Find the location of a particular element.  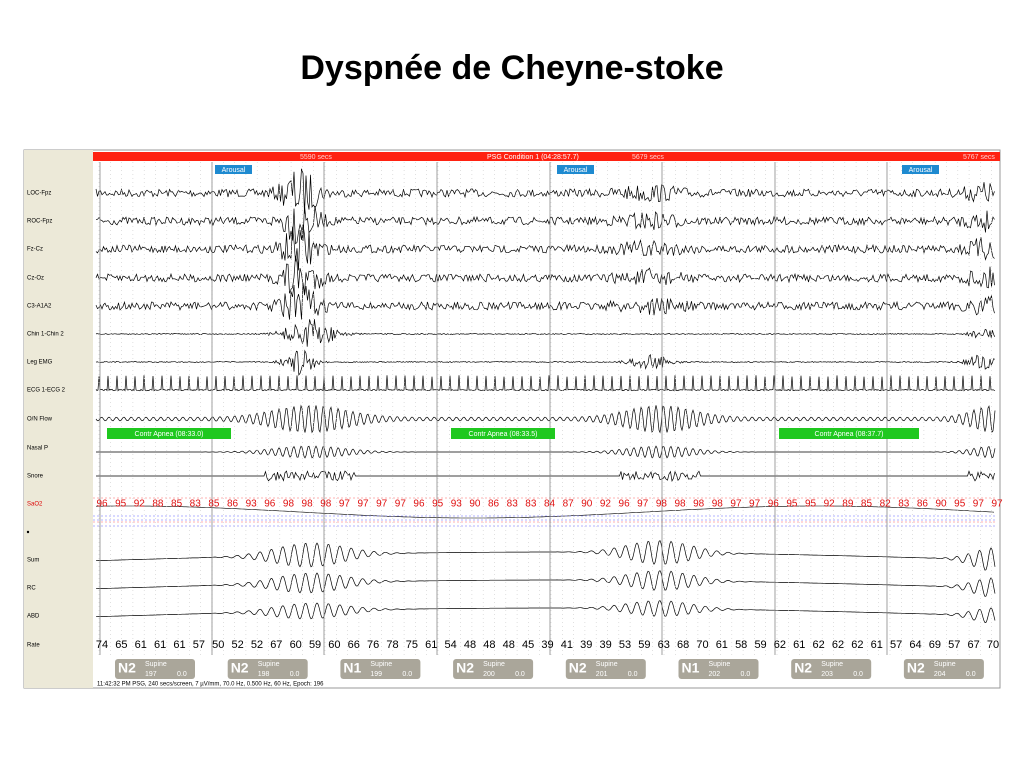

channel-label: Cz-Oz is located at coordinates (35, 279).